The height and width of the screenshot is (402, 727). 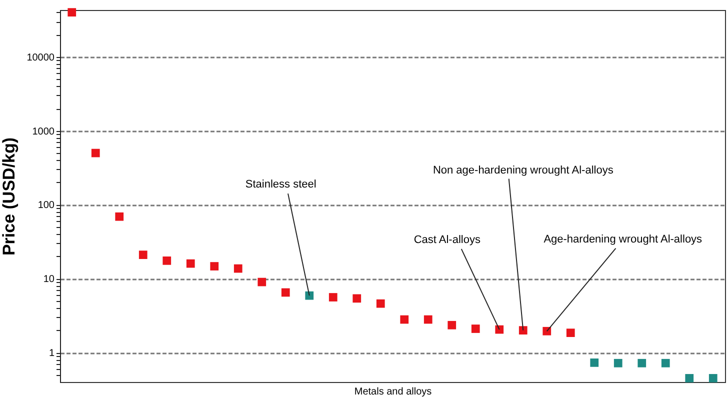 What do you see at coordinates (9, 196) in the screenshot?
I see `y-axis-title: Price (USD/kg)` at bounding box center [9, 196].